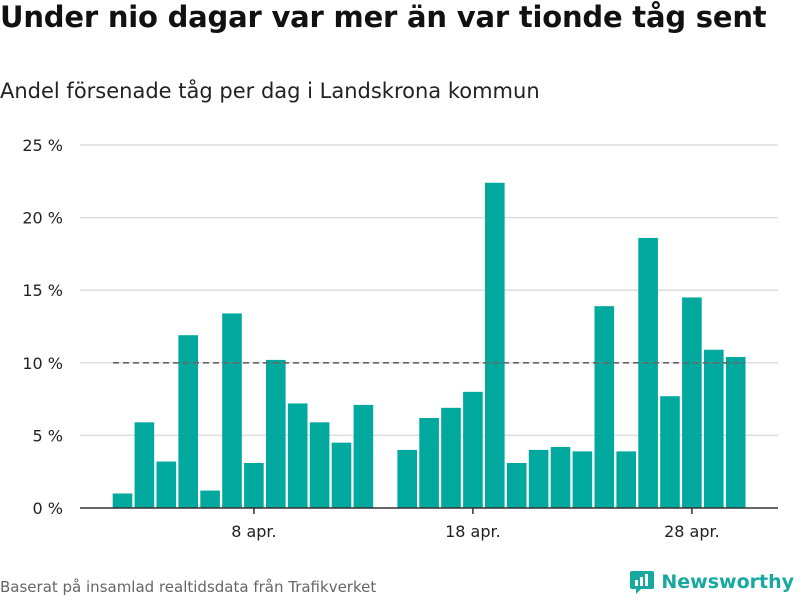 Image resolution: width=800 pixels, height=600 pixels. What do you see at coordinates (642, 582) in the screenshot?
I see `newsworthy-icon` at bounding box center [642, 582].